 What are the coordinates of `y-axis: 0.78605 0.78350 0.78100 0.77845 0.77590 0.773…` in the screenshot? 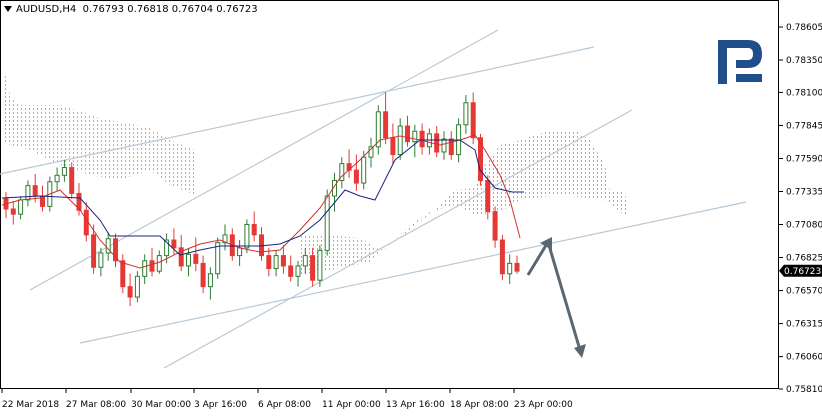 It's located at (800, 209).